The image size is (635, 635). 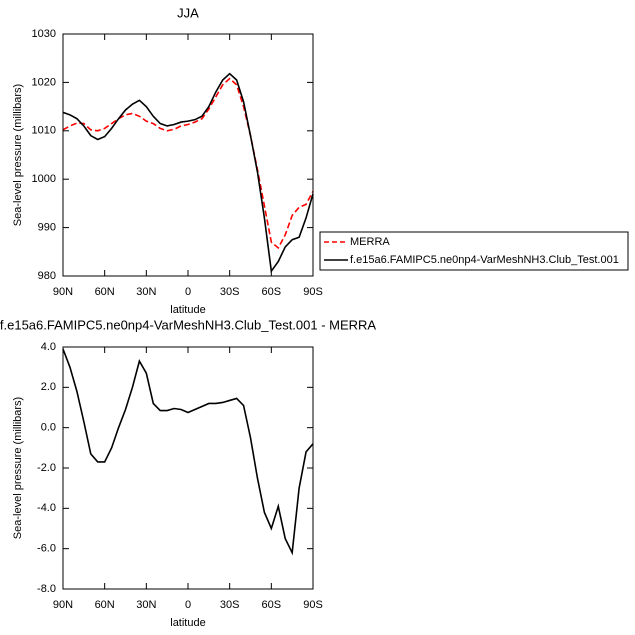 What do you see at coordinates (370, 242) in the screenshot?
I see `legend-label: MERRA` at bounding box center [370, 242].